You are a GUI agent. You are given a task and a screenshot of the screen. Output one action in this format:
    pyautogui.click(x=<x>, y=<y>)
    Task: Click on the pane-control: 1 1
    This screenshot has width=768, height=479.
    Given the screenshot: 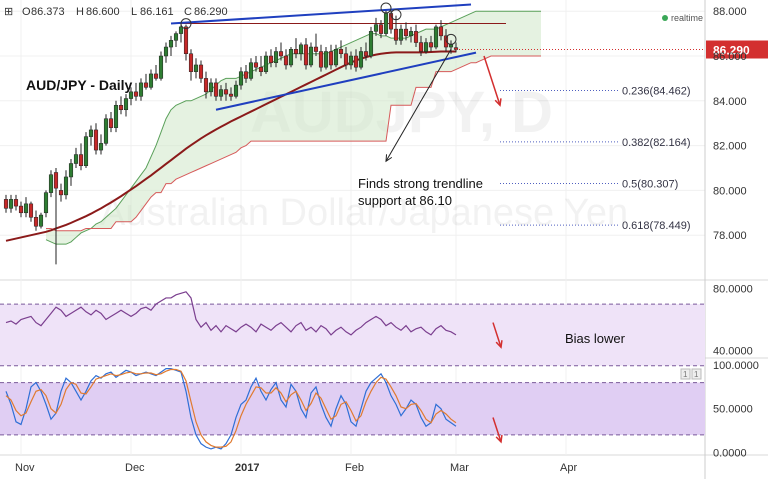 What is the action you would take?
    pyautogui.click(x=691, y=374)
    